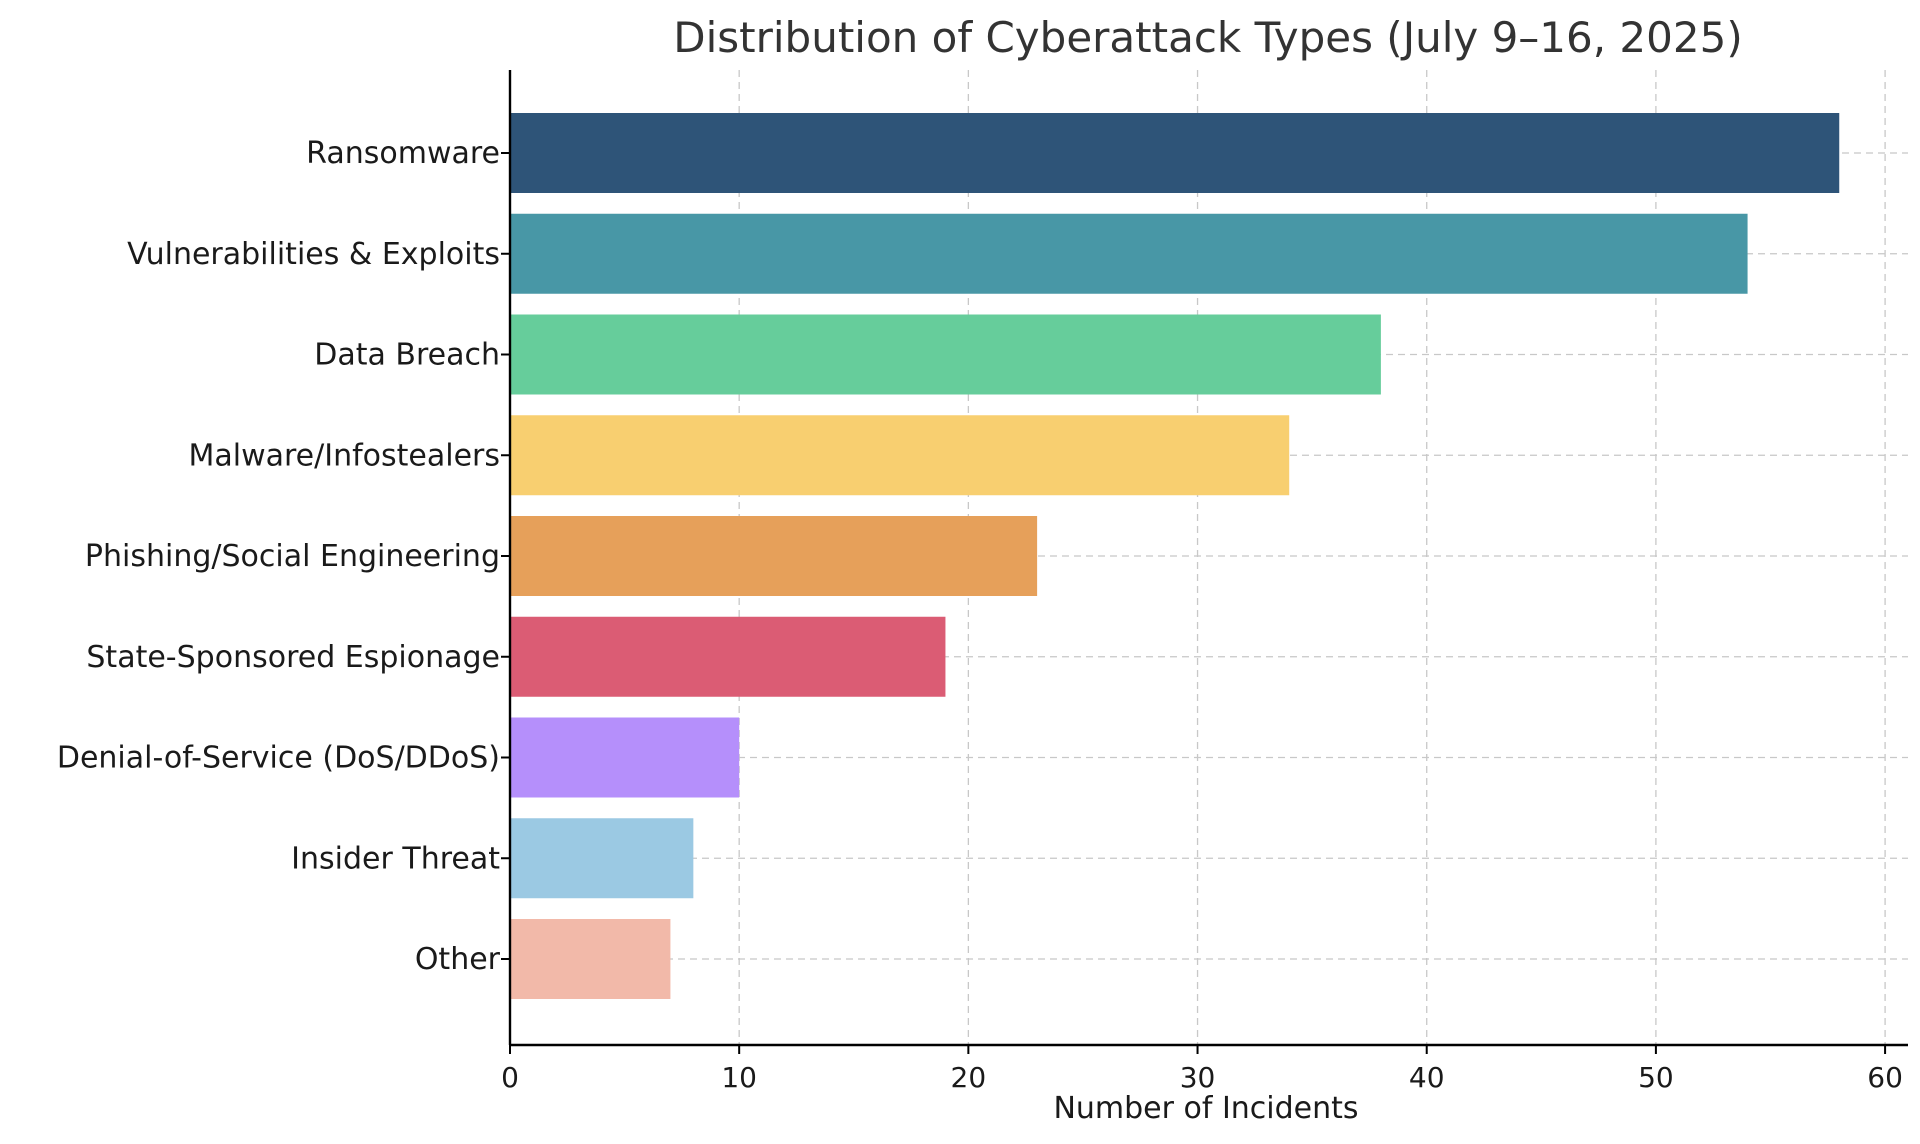 The image size is (1920, 1144). I want to click on x-tick-label-40: 40, so click(1427, 1077).